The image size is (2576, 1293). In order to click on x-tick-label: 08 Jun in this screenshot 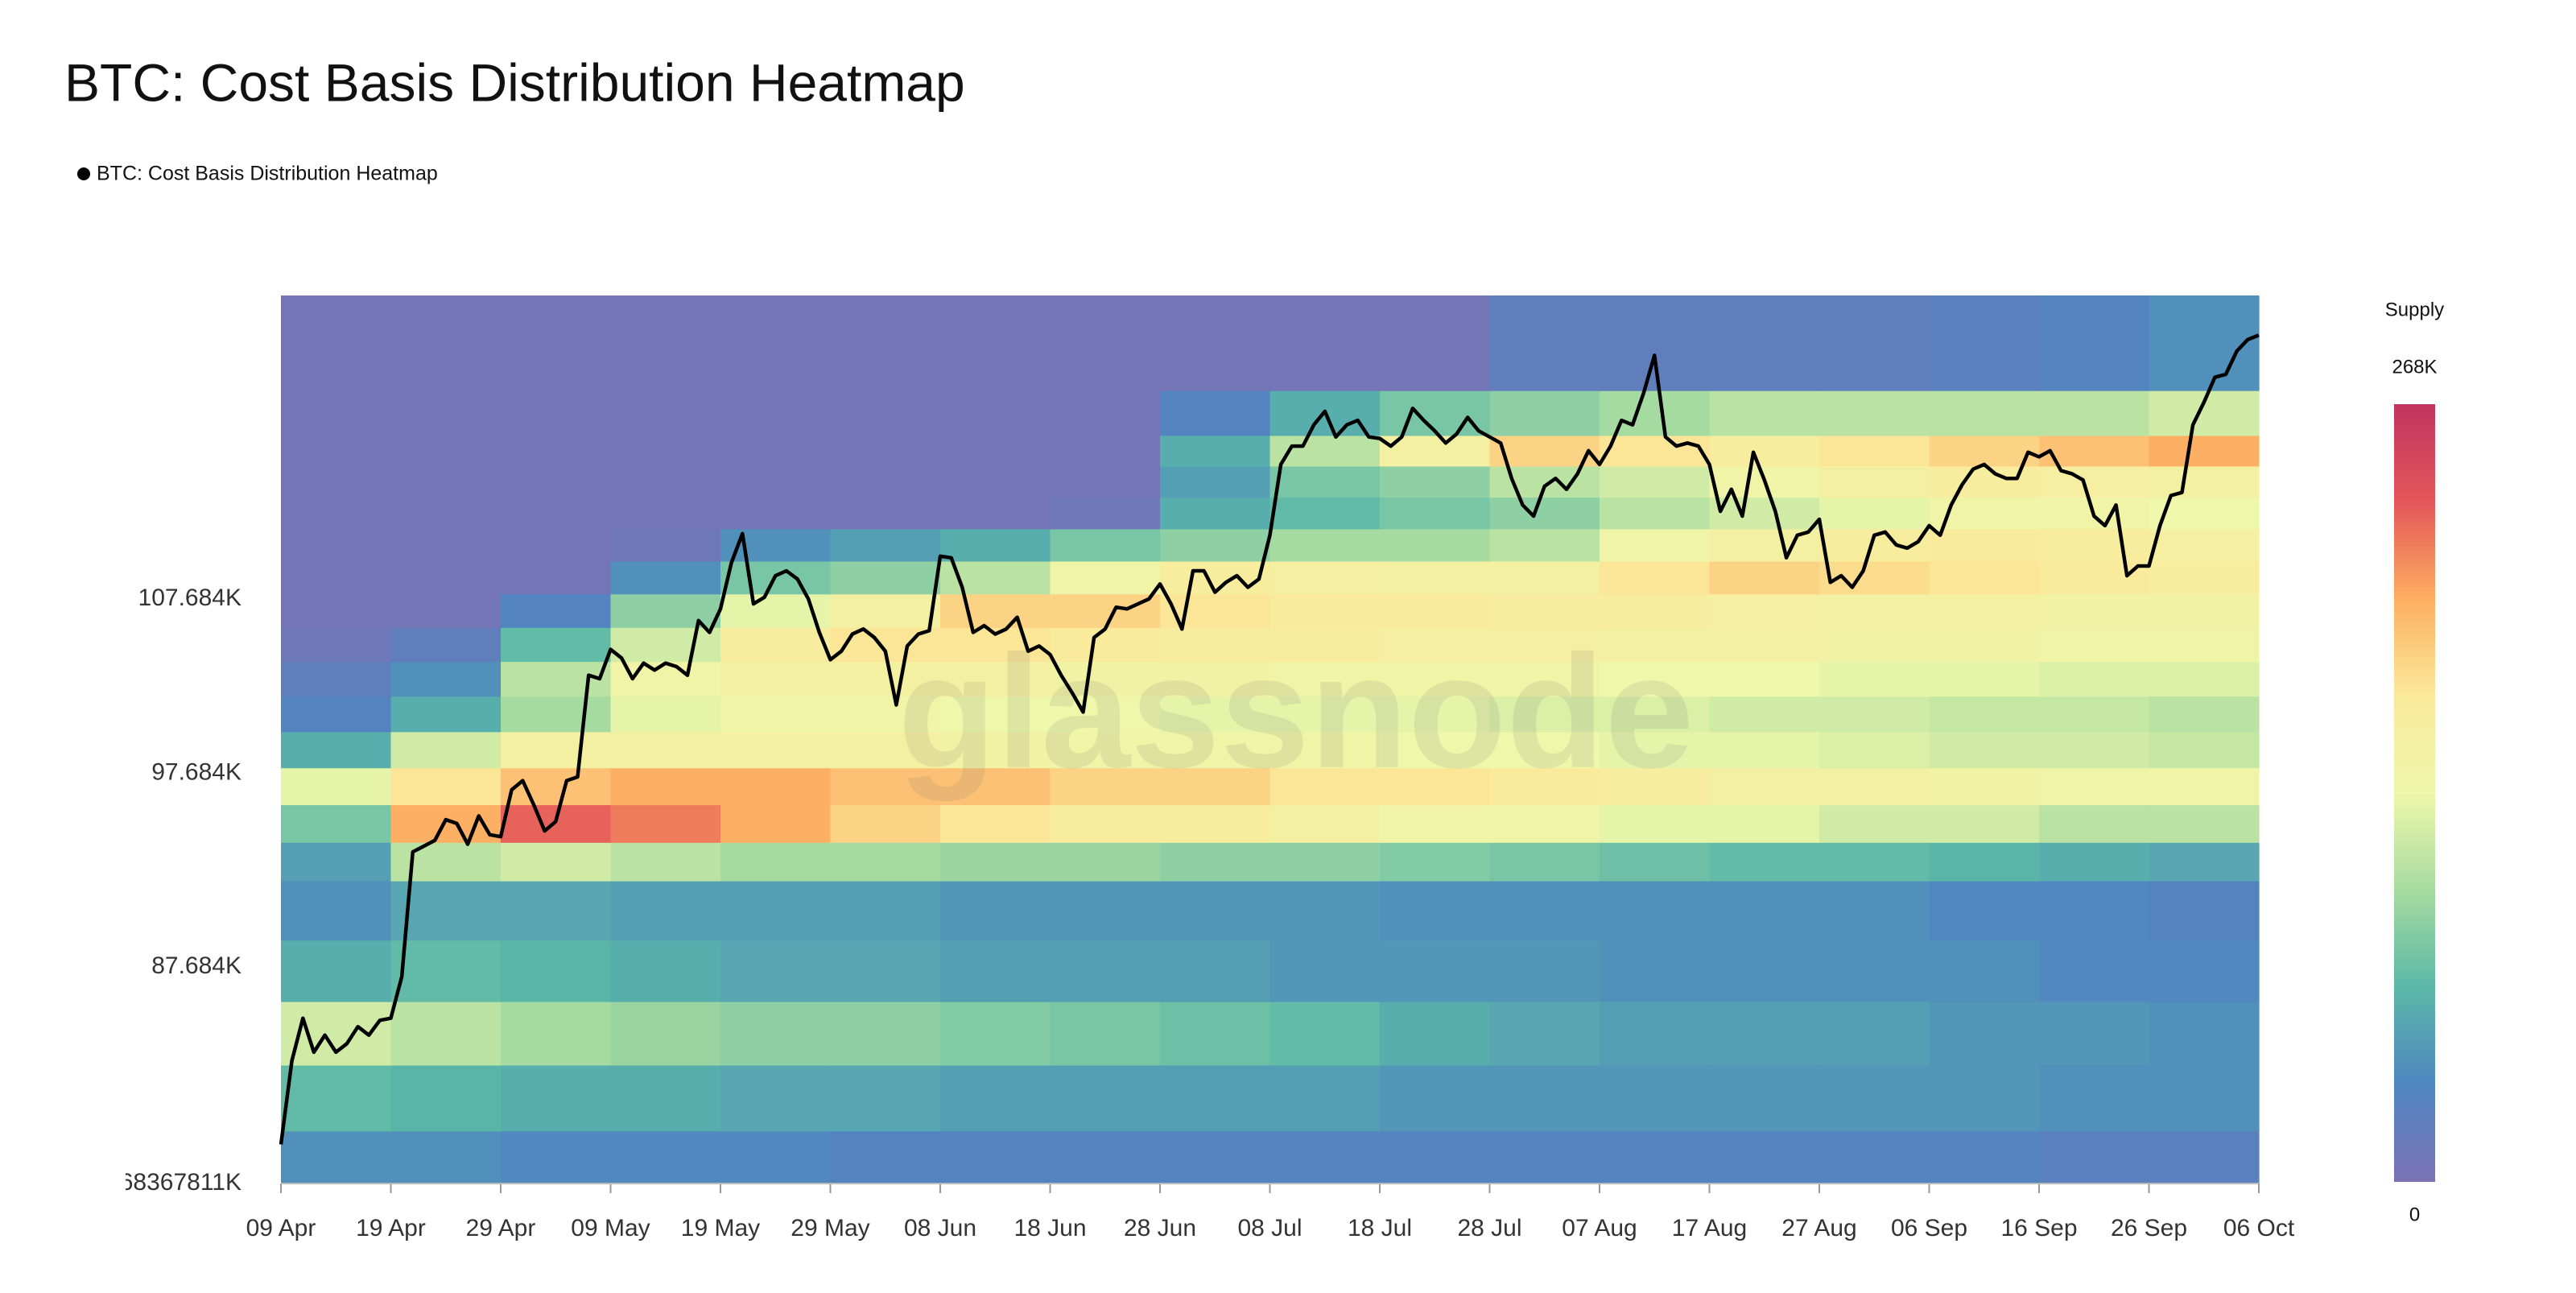, I will do `click(940, 1228)`.